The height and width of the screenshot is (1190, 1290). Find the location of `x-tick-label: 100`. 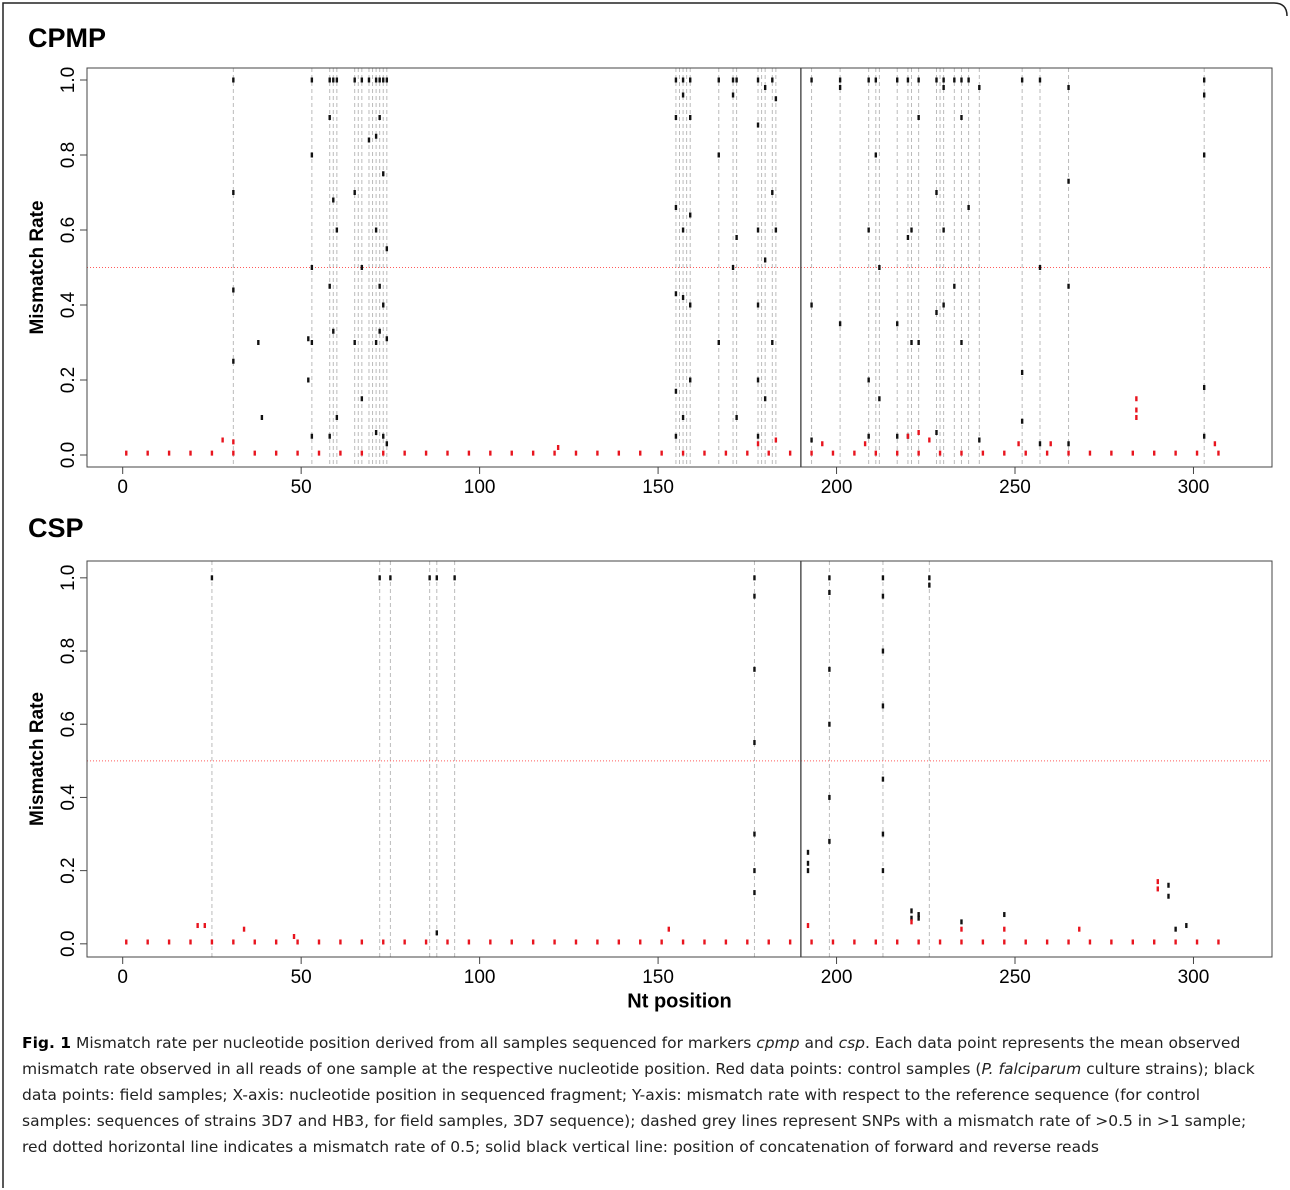

x-tick-label: 100 is located at coordinates (480, 487).